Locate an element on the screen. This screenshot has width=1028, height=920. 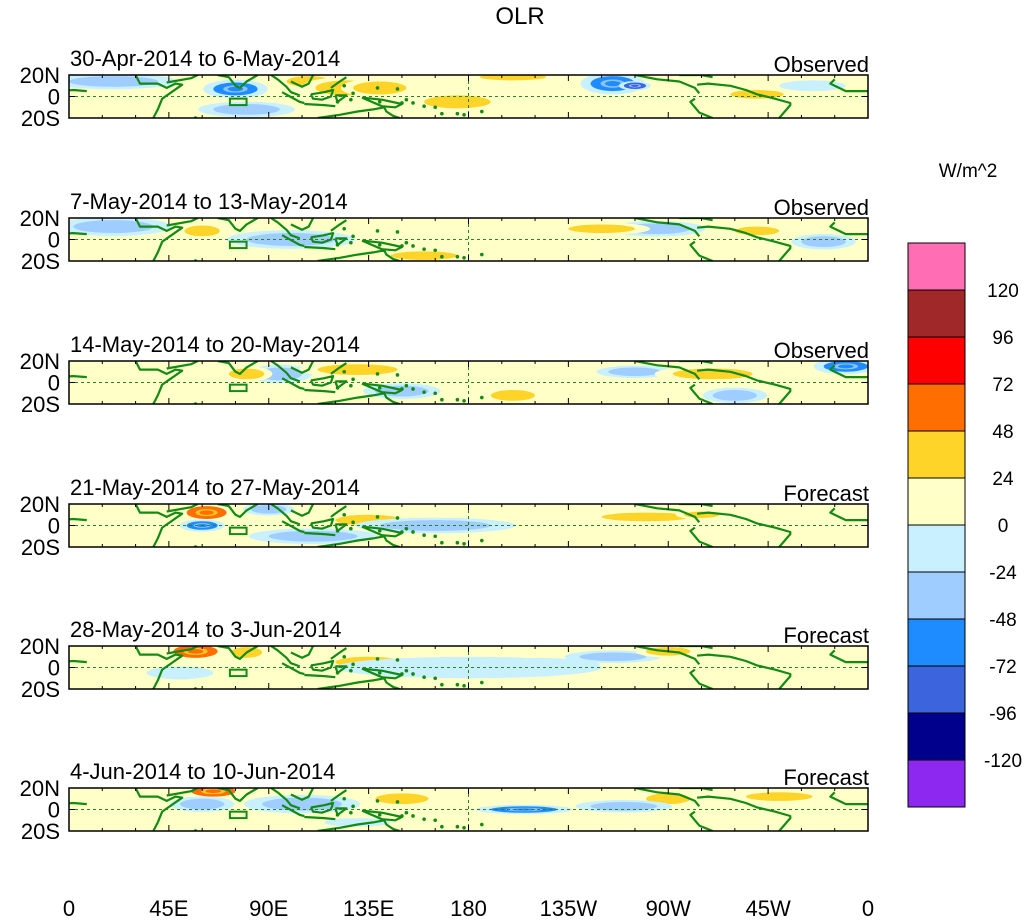
x-tick-label: 90E is located at coordinates (268, 908).